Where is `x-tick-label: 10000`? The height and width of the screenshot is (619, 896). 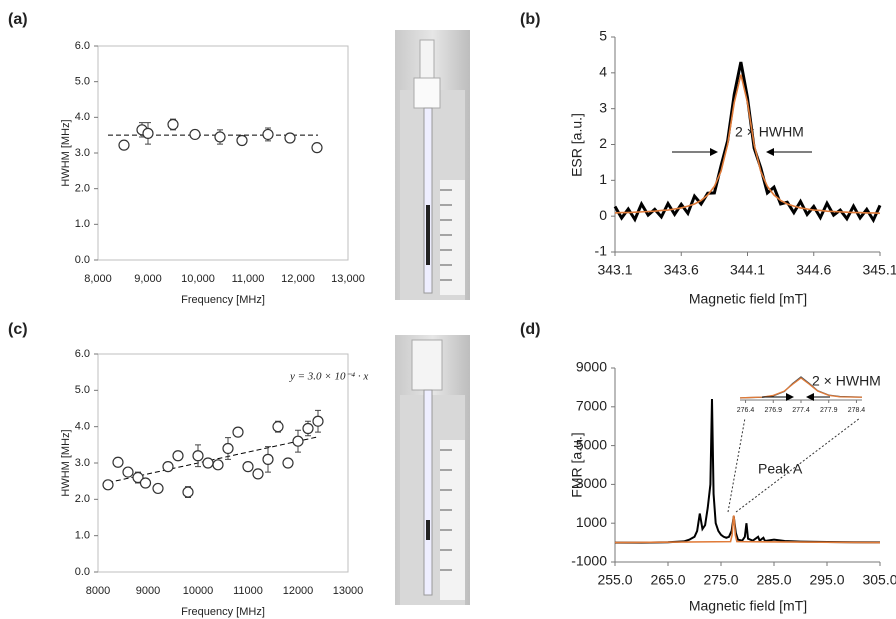
x-tick-label: 10000 is located at coordinates (198, 591).